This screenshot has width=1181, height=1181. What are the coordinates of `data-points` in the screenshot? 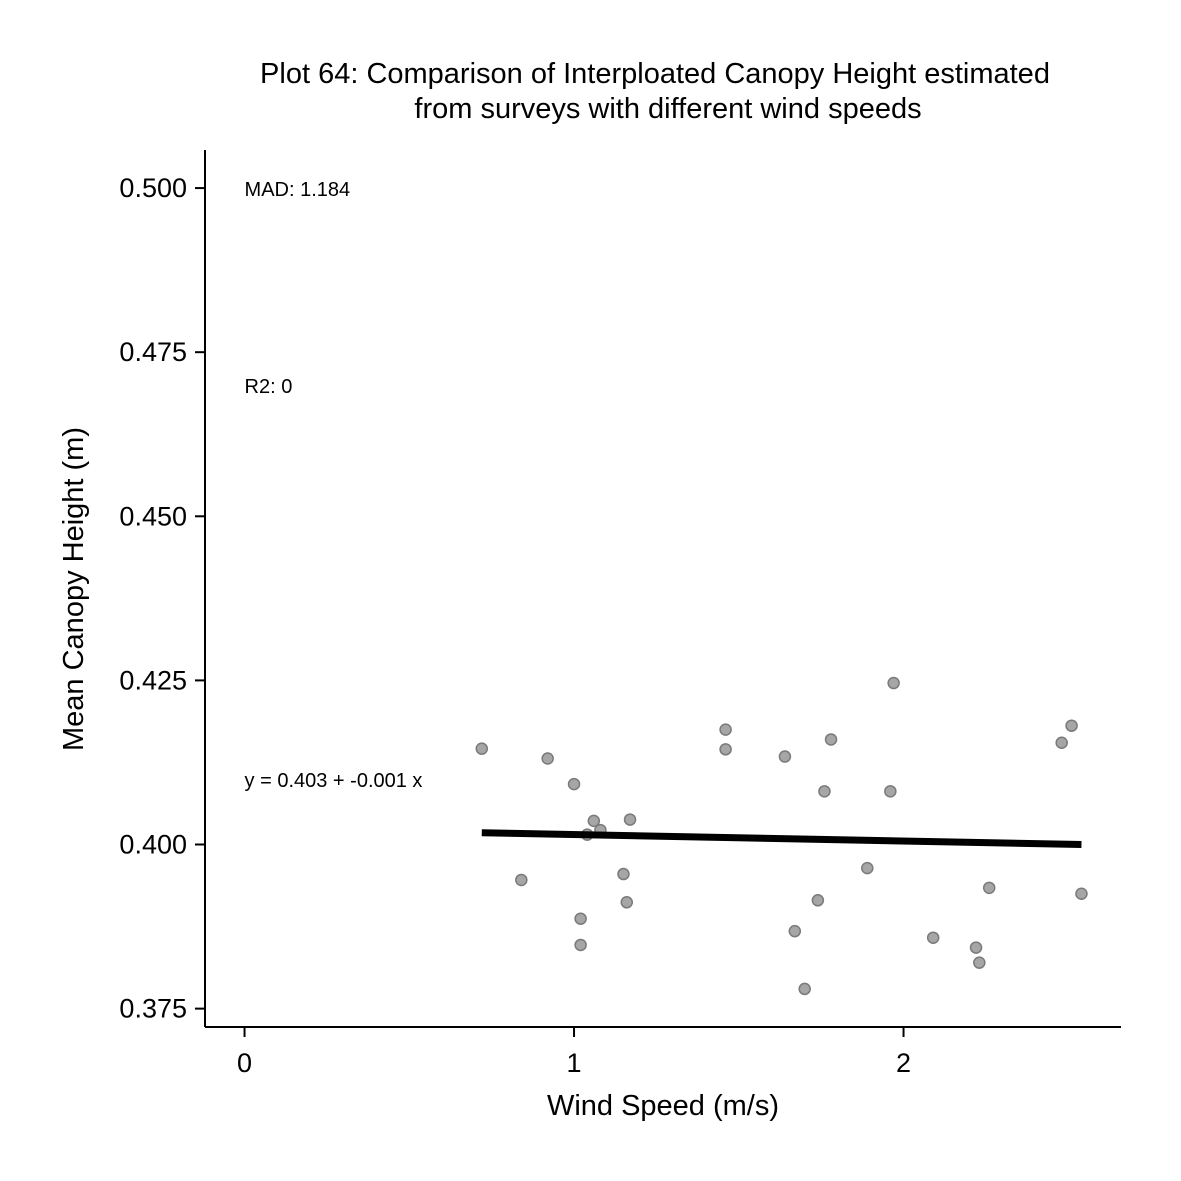 It's located at (781, 836).